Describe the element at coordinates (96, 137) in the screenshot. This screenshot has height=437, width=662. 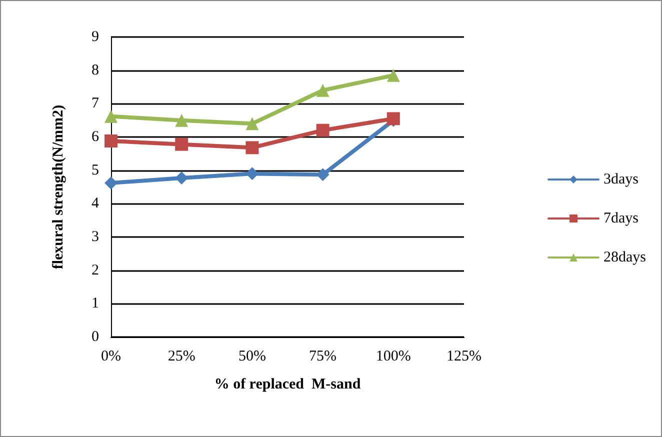
I see `y-tick-label: 6` at that location.